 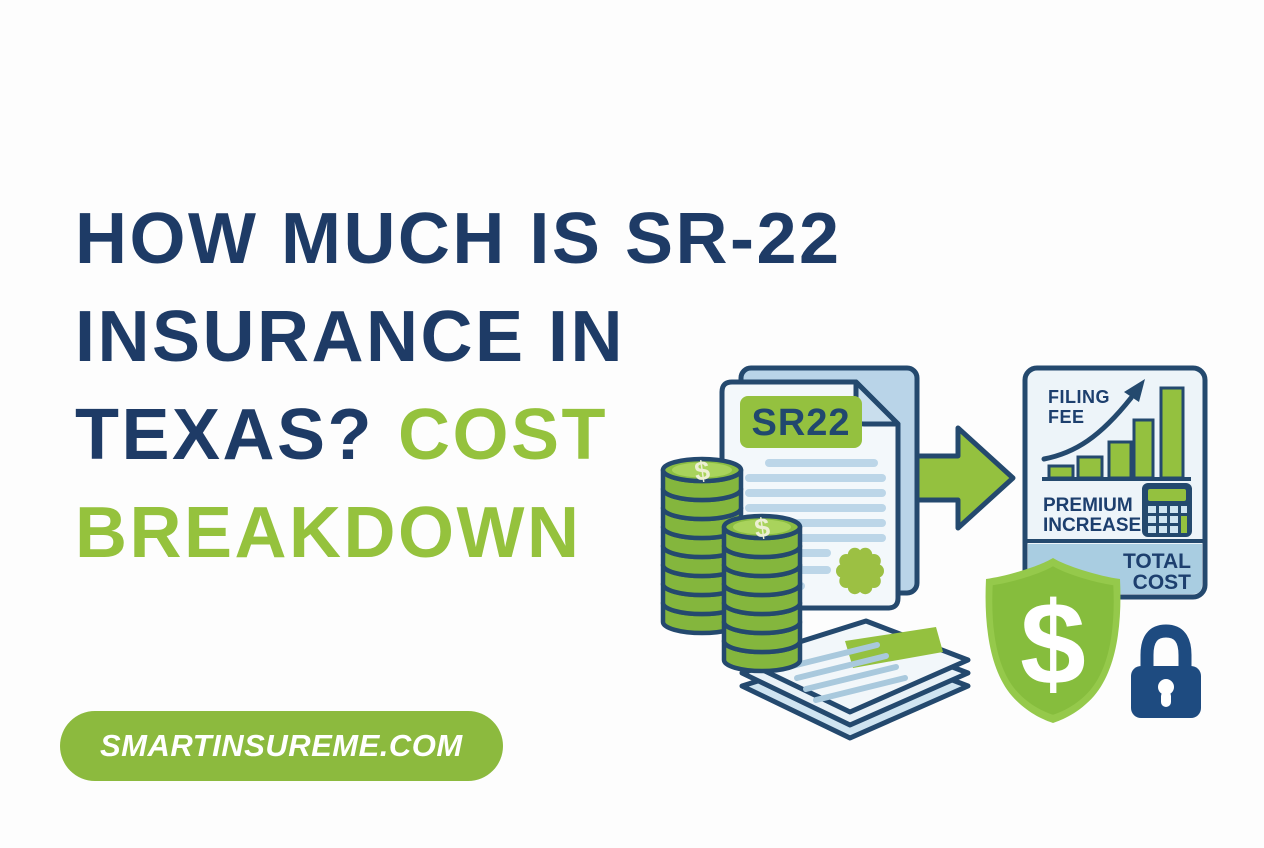 I want to click on headline-line-2: INSURANCE IN, so click(x=535, y=337).